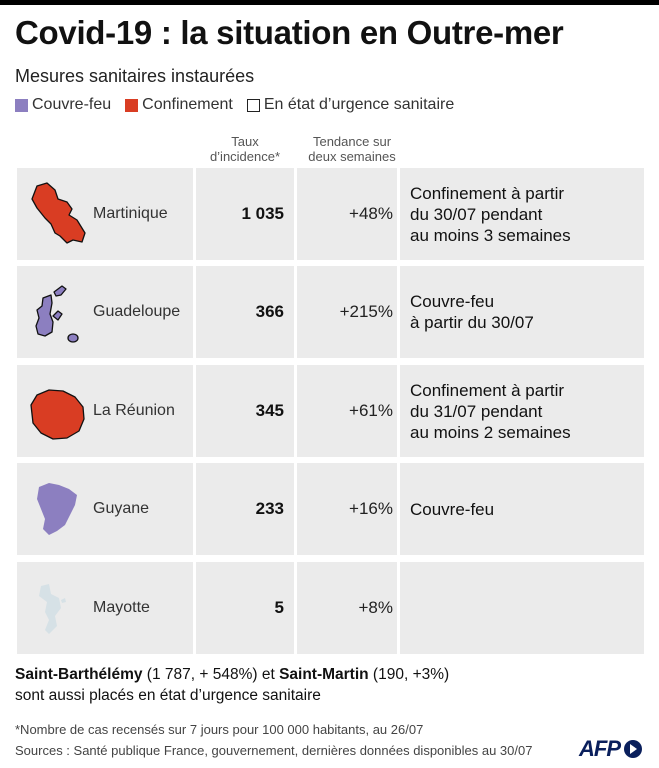 The width and height of the screenshot is (659, 768). I want to click on note-saint-barthelemy: Saint-Barthélémy, so click(79, 674).